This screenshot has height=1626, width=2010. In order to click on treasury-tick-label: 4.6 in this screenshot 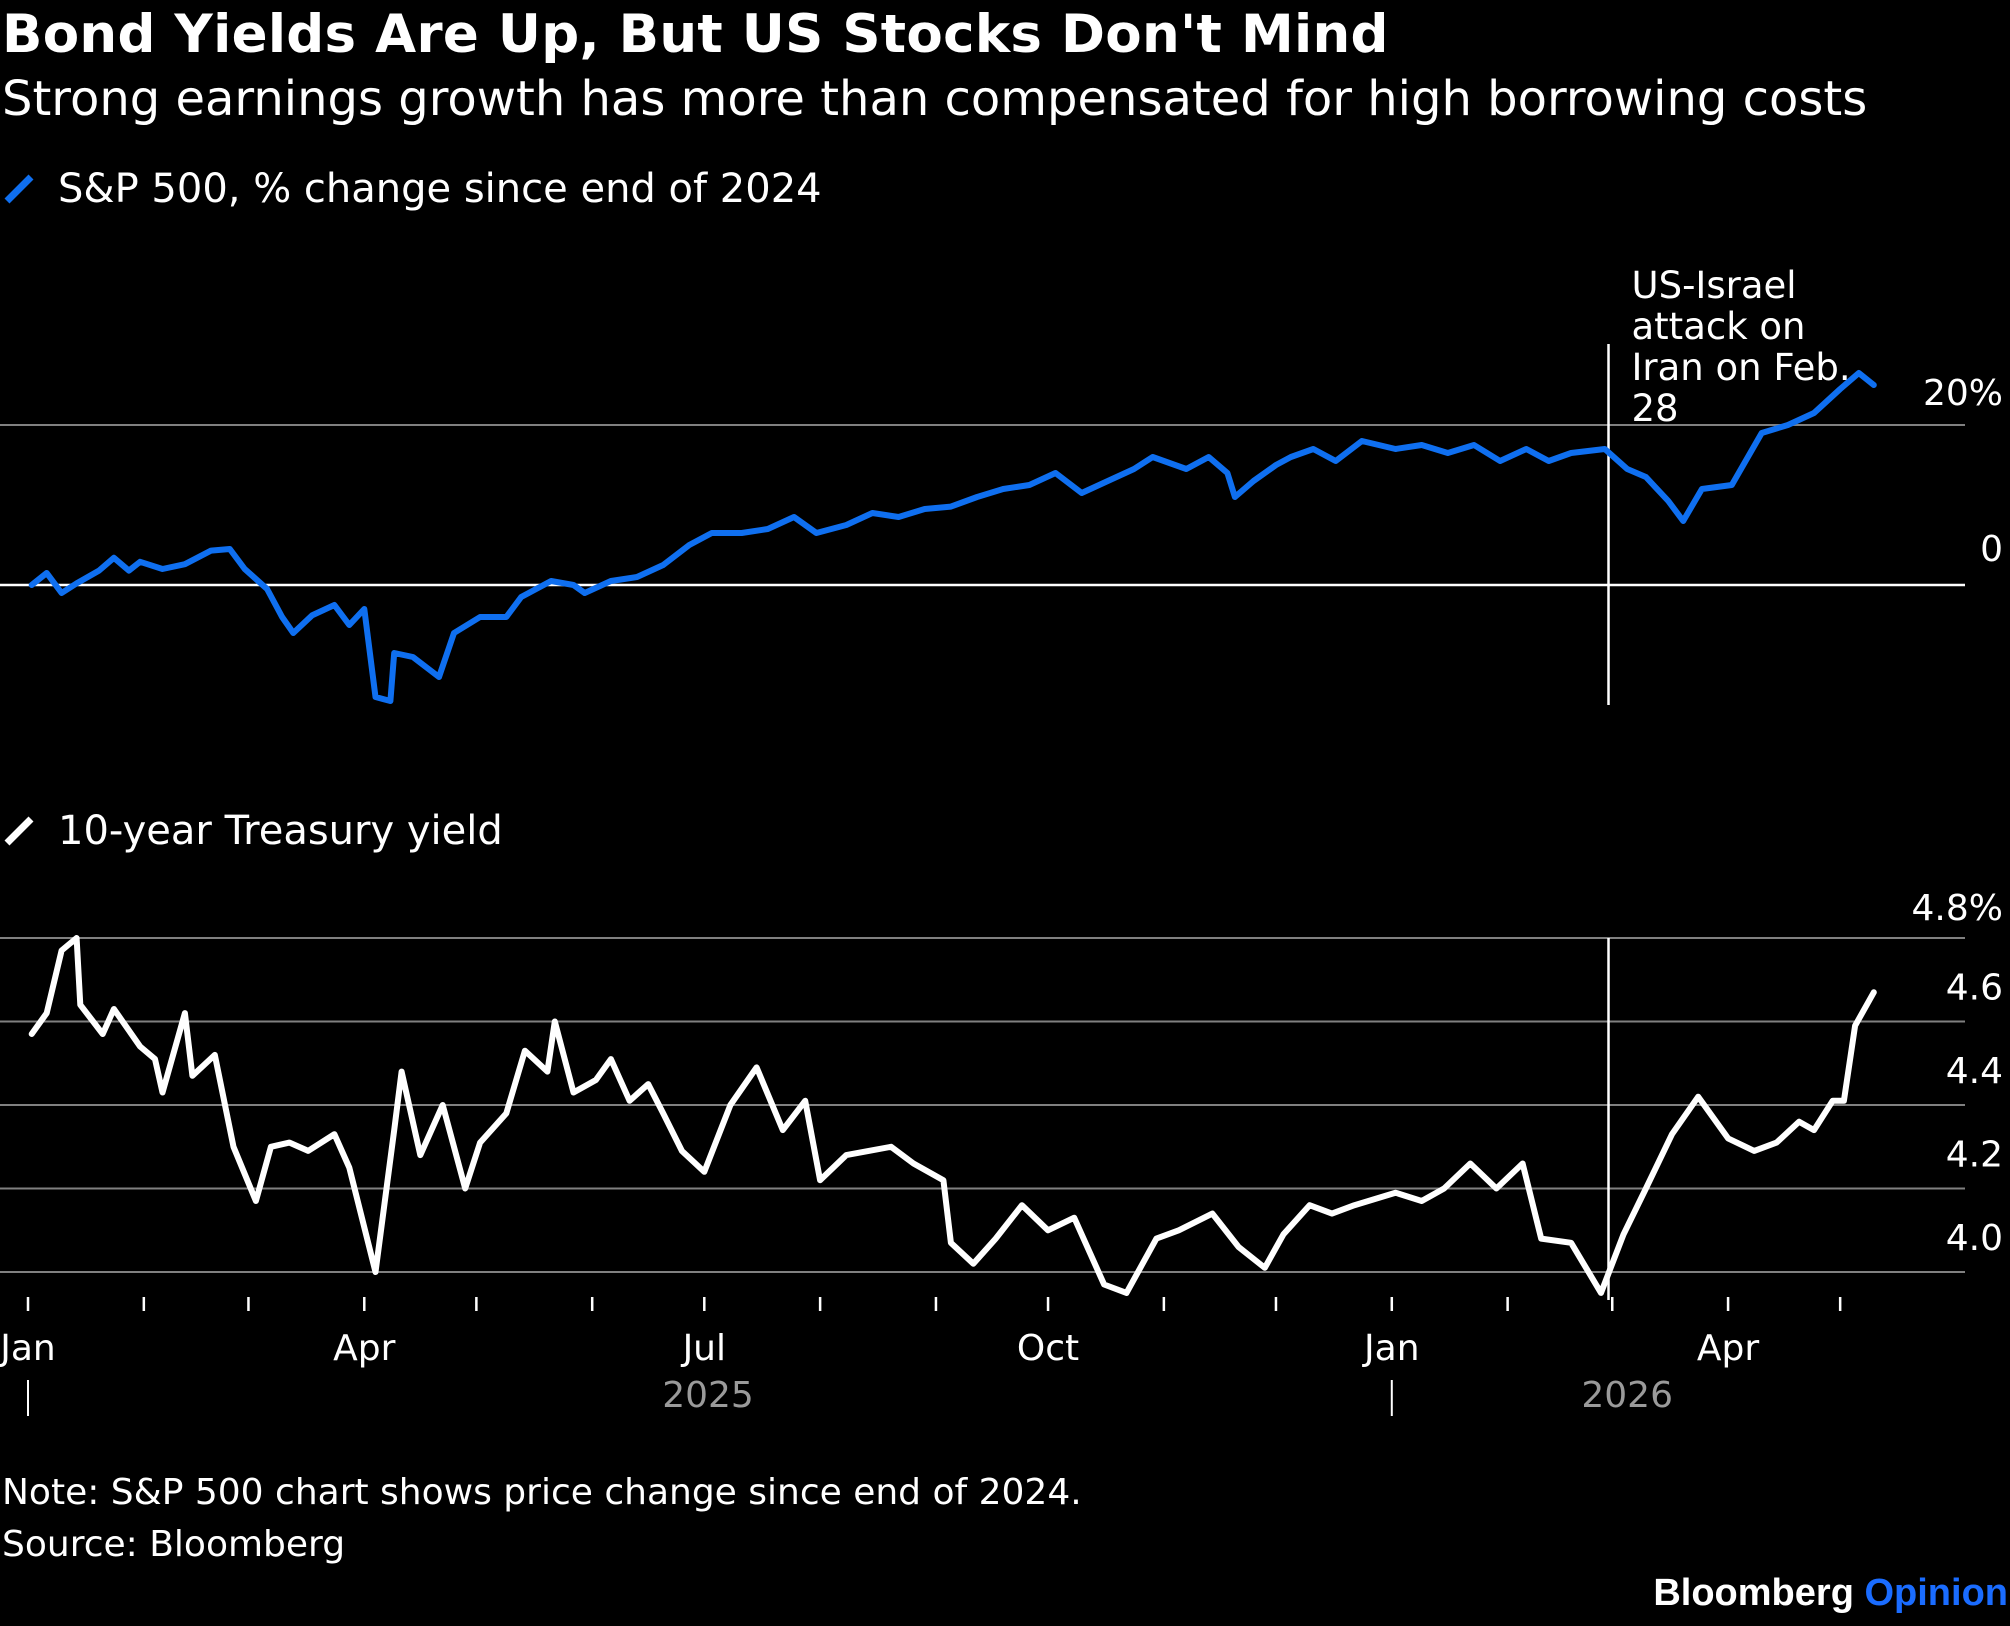, I will do `click(1974, 988)`.